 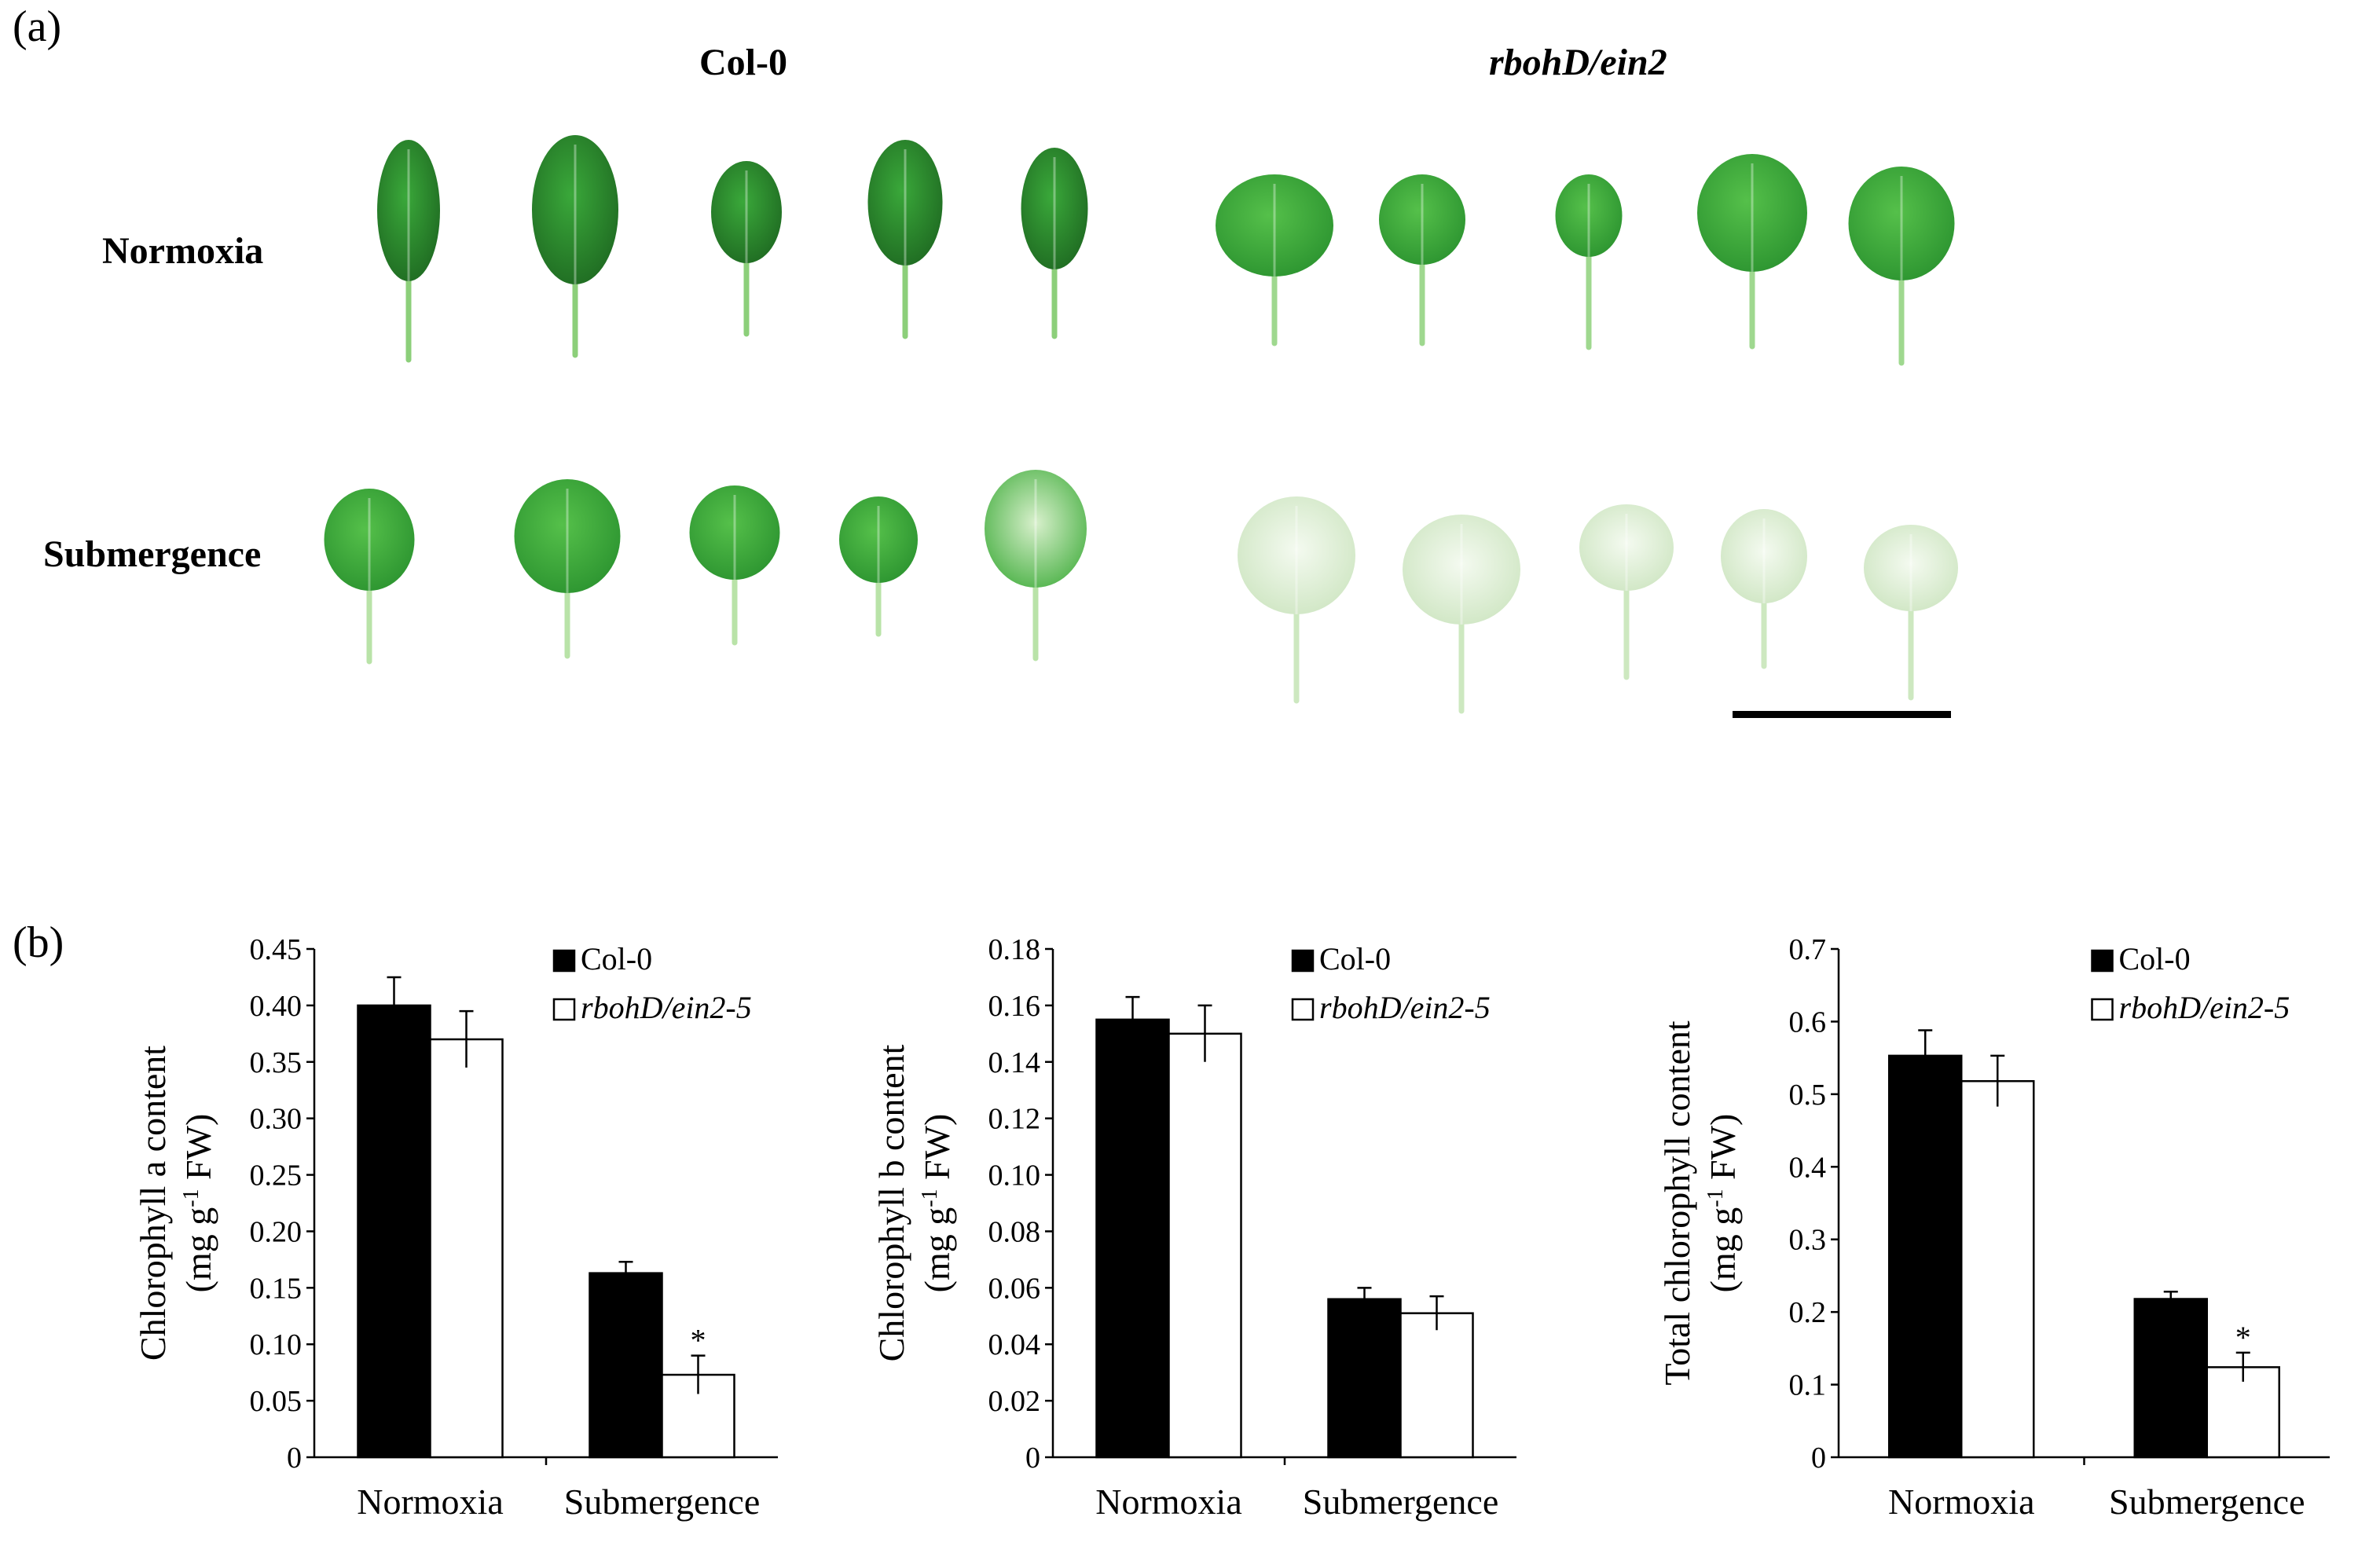 I want to click on genotype-title-col0: Col-0, so click(x=743, y=62).